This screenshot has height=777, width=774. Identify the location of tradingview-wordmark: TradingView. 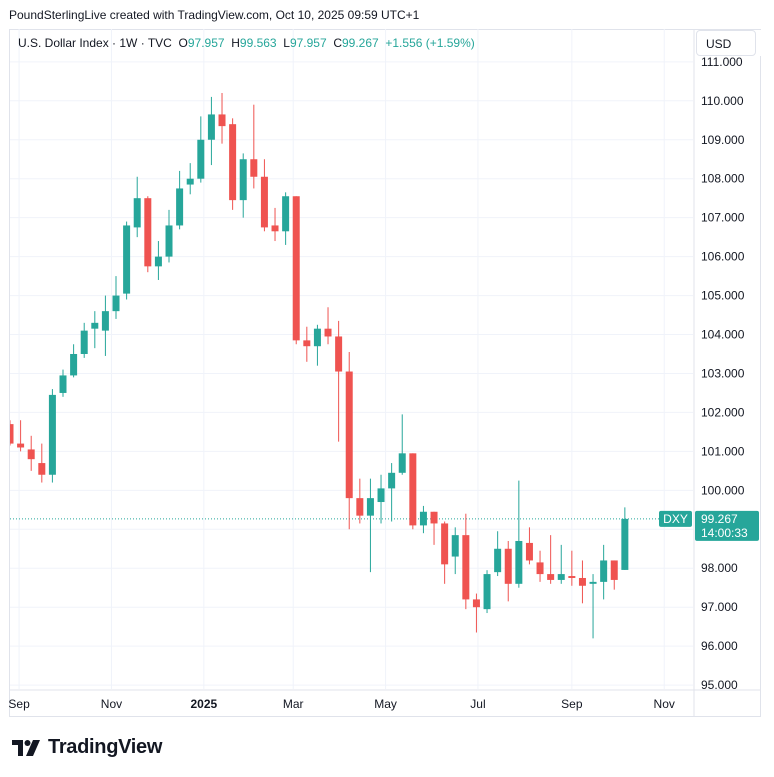
(105, 747).